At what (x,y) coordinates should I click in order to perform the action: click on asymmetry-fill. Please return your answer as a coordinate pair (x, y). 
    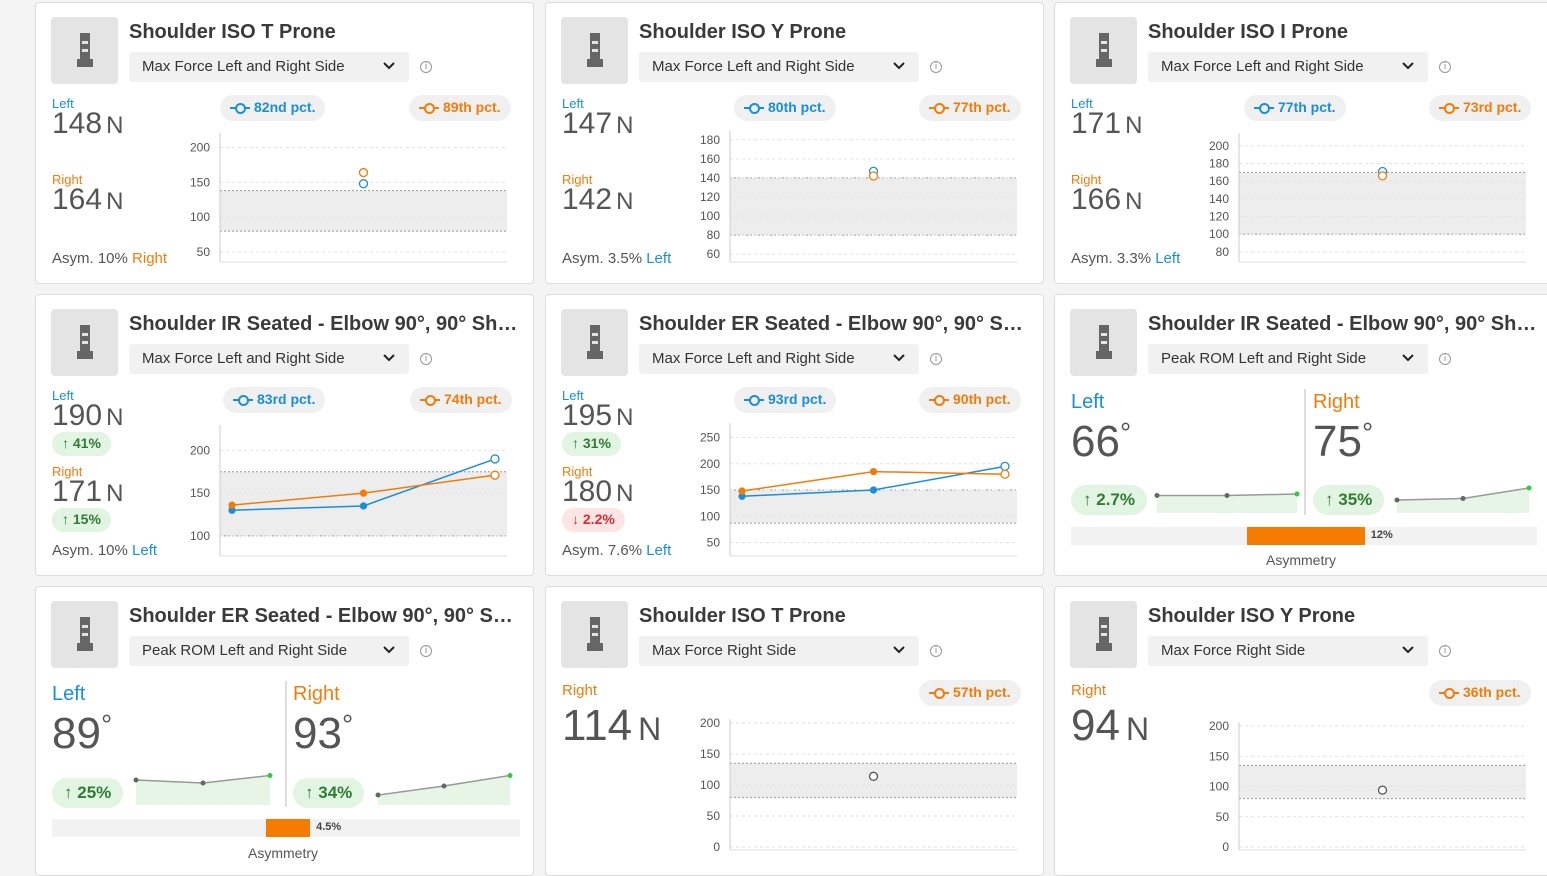
    Looking at the image, I should click on (288, 828).